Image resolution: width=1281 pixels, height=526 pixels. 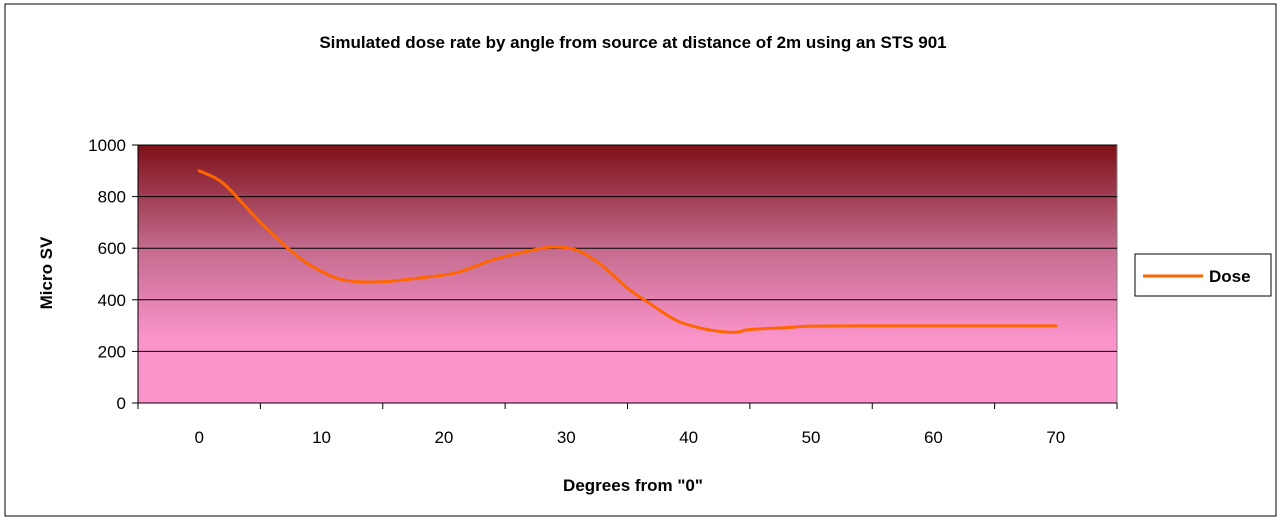 What do you see at coordinates (1055, 437) in the screenshot?
I see `x-tick-label: 70` at bounding box center [1055, 437].